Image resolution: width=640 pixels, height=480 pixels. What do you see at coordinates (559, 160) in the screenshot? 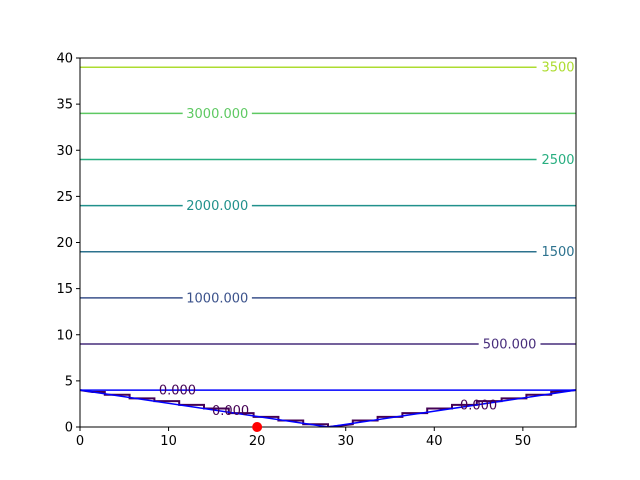
I see `contour-label-2500: 2500.` at bounding box center [559, 160].